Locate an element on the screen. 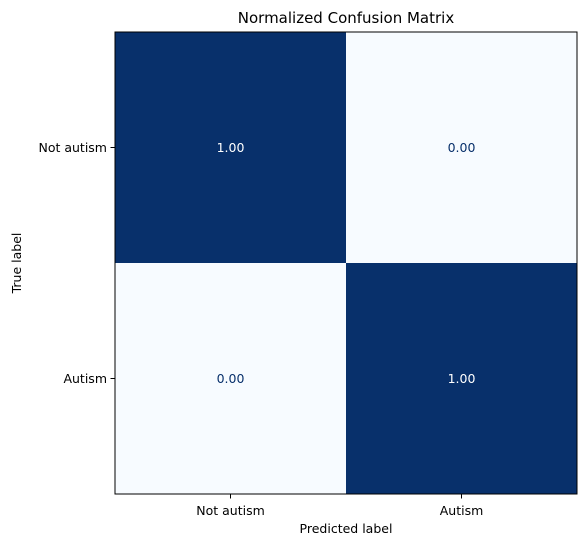 The height and width of the screenshot is (547, 587). y-tick-label: Autism is located at coordinates (85, 378).